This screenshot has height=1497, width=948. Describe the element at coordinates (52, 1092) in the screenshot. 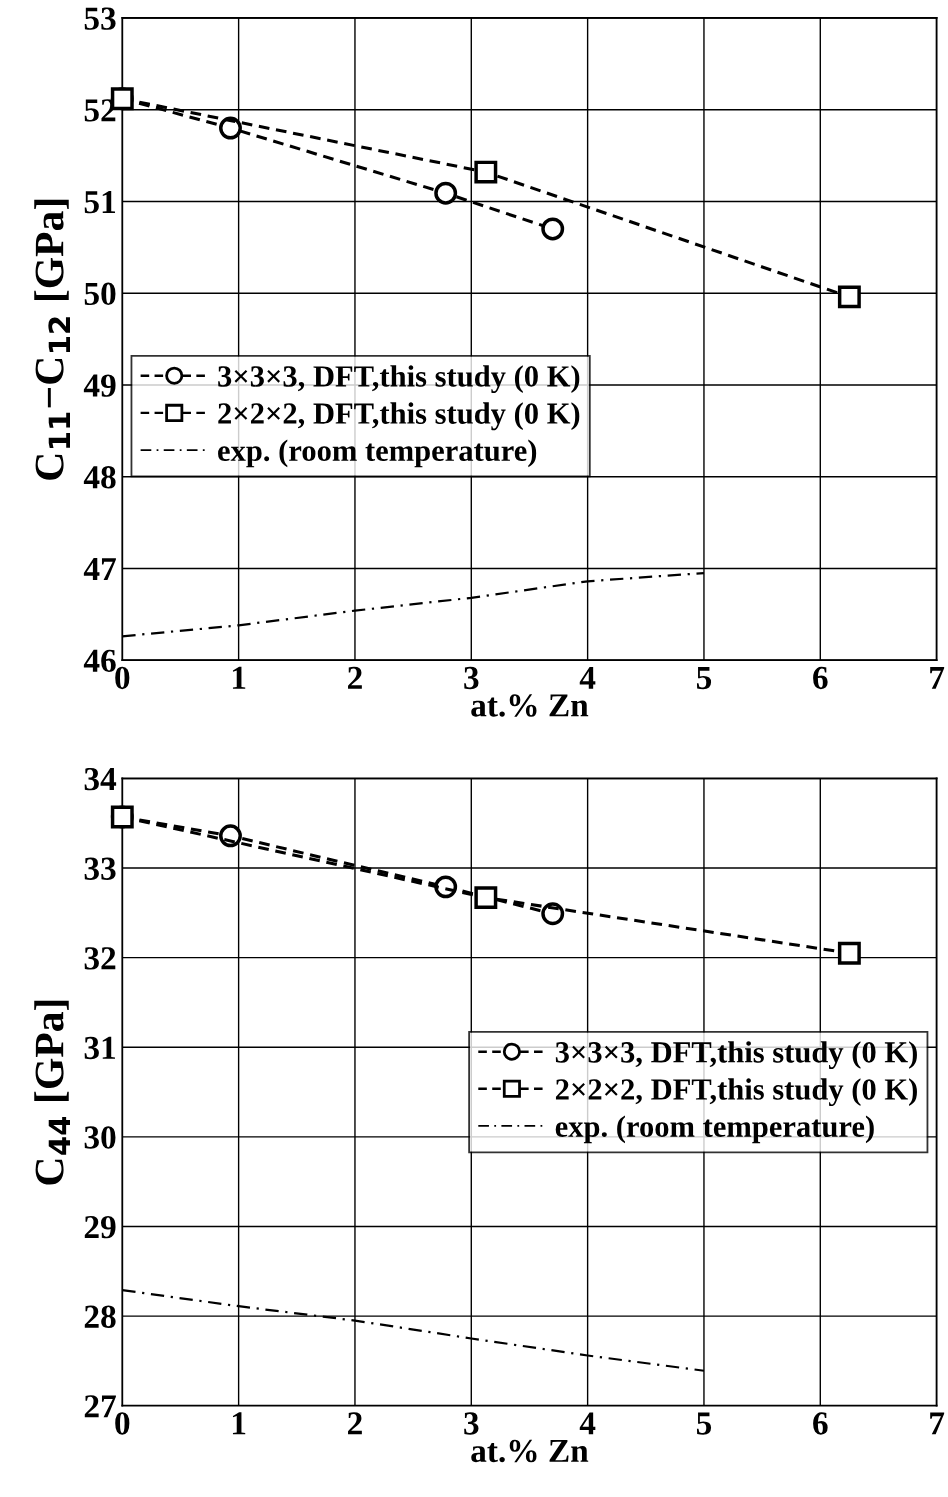

I see `y-axis-title: C$_{44}$ [GPa]` at that location.